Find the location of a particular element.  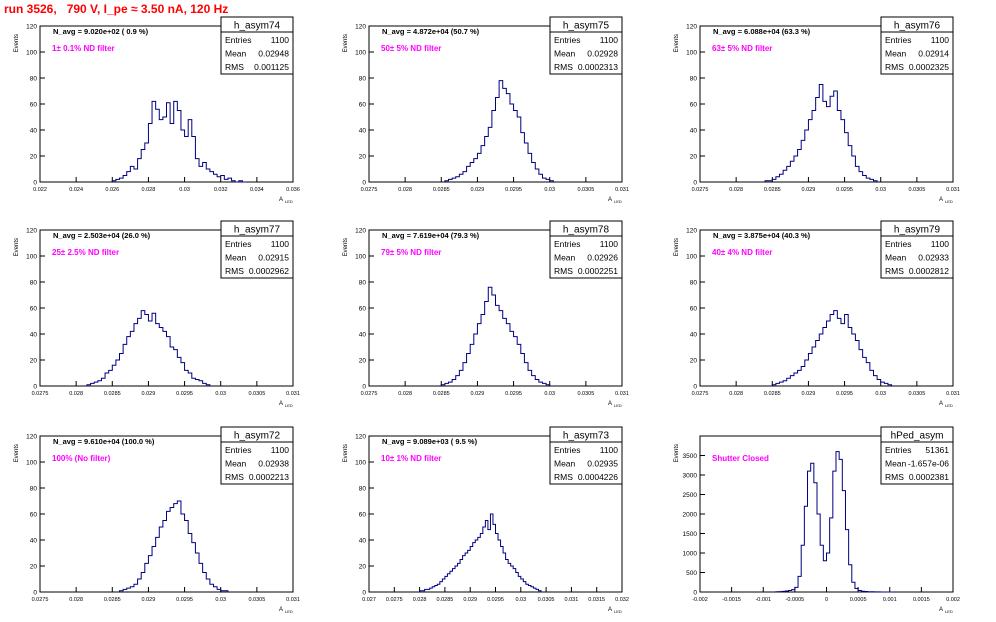

x-tick-label: -0.0005 is located at coordinates (795, 600).